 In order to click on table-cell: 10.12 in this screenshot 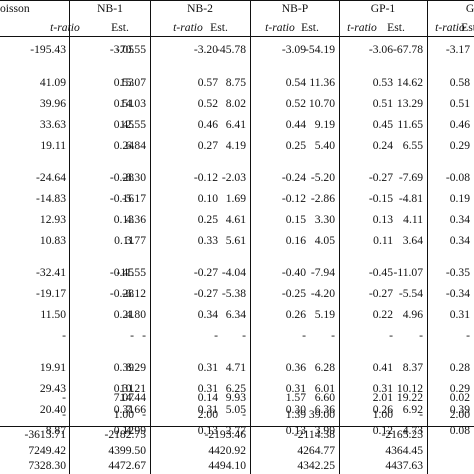, I will do `click(409, 388)`.